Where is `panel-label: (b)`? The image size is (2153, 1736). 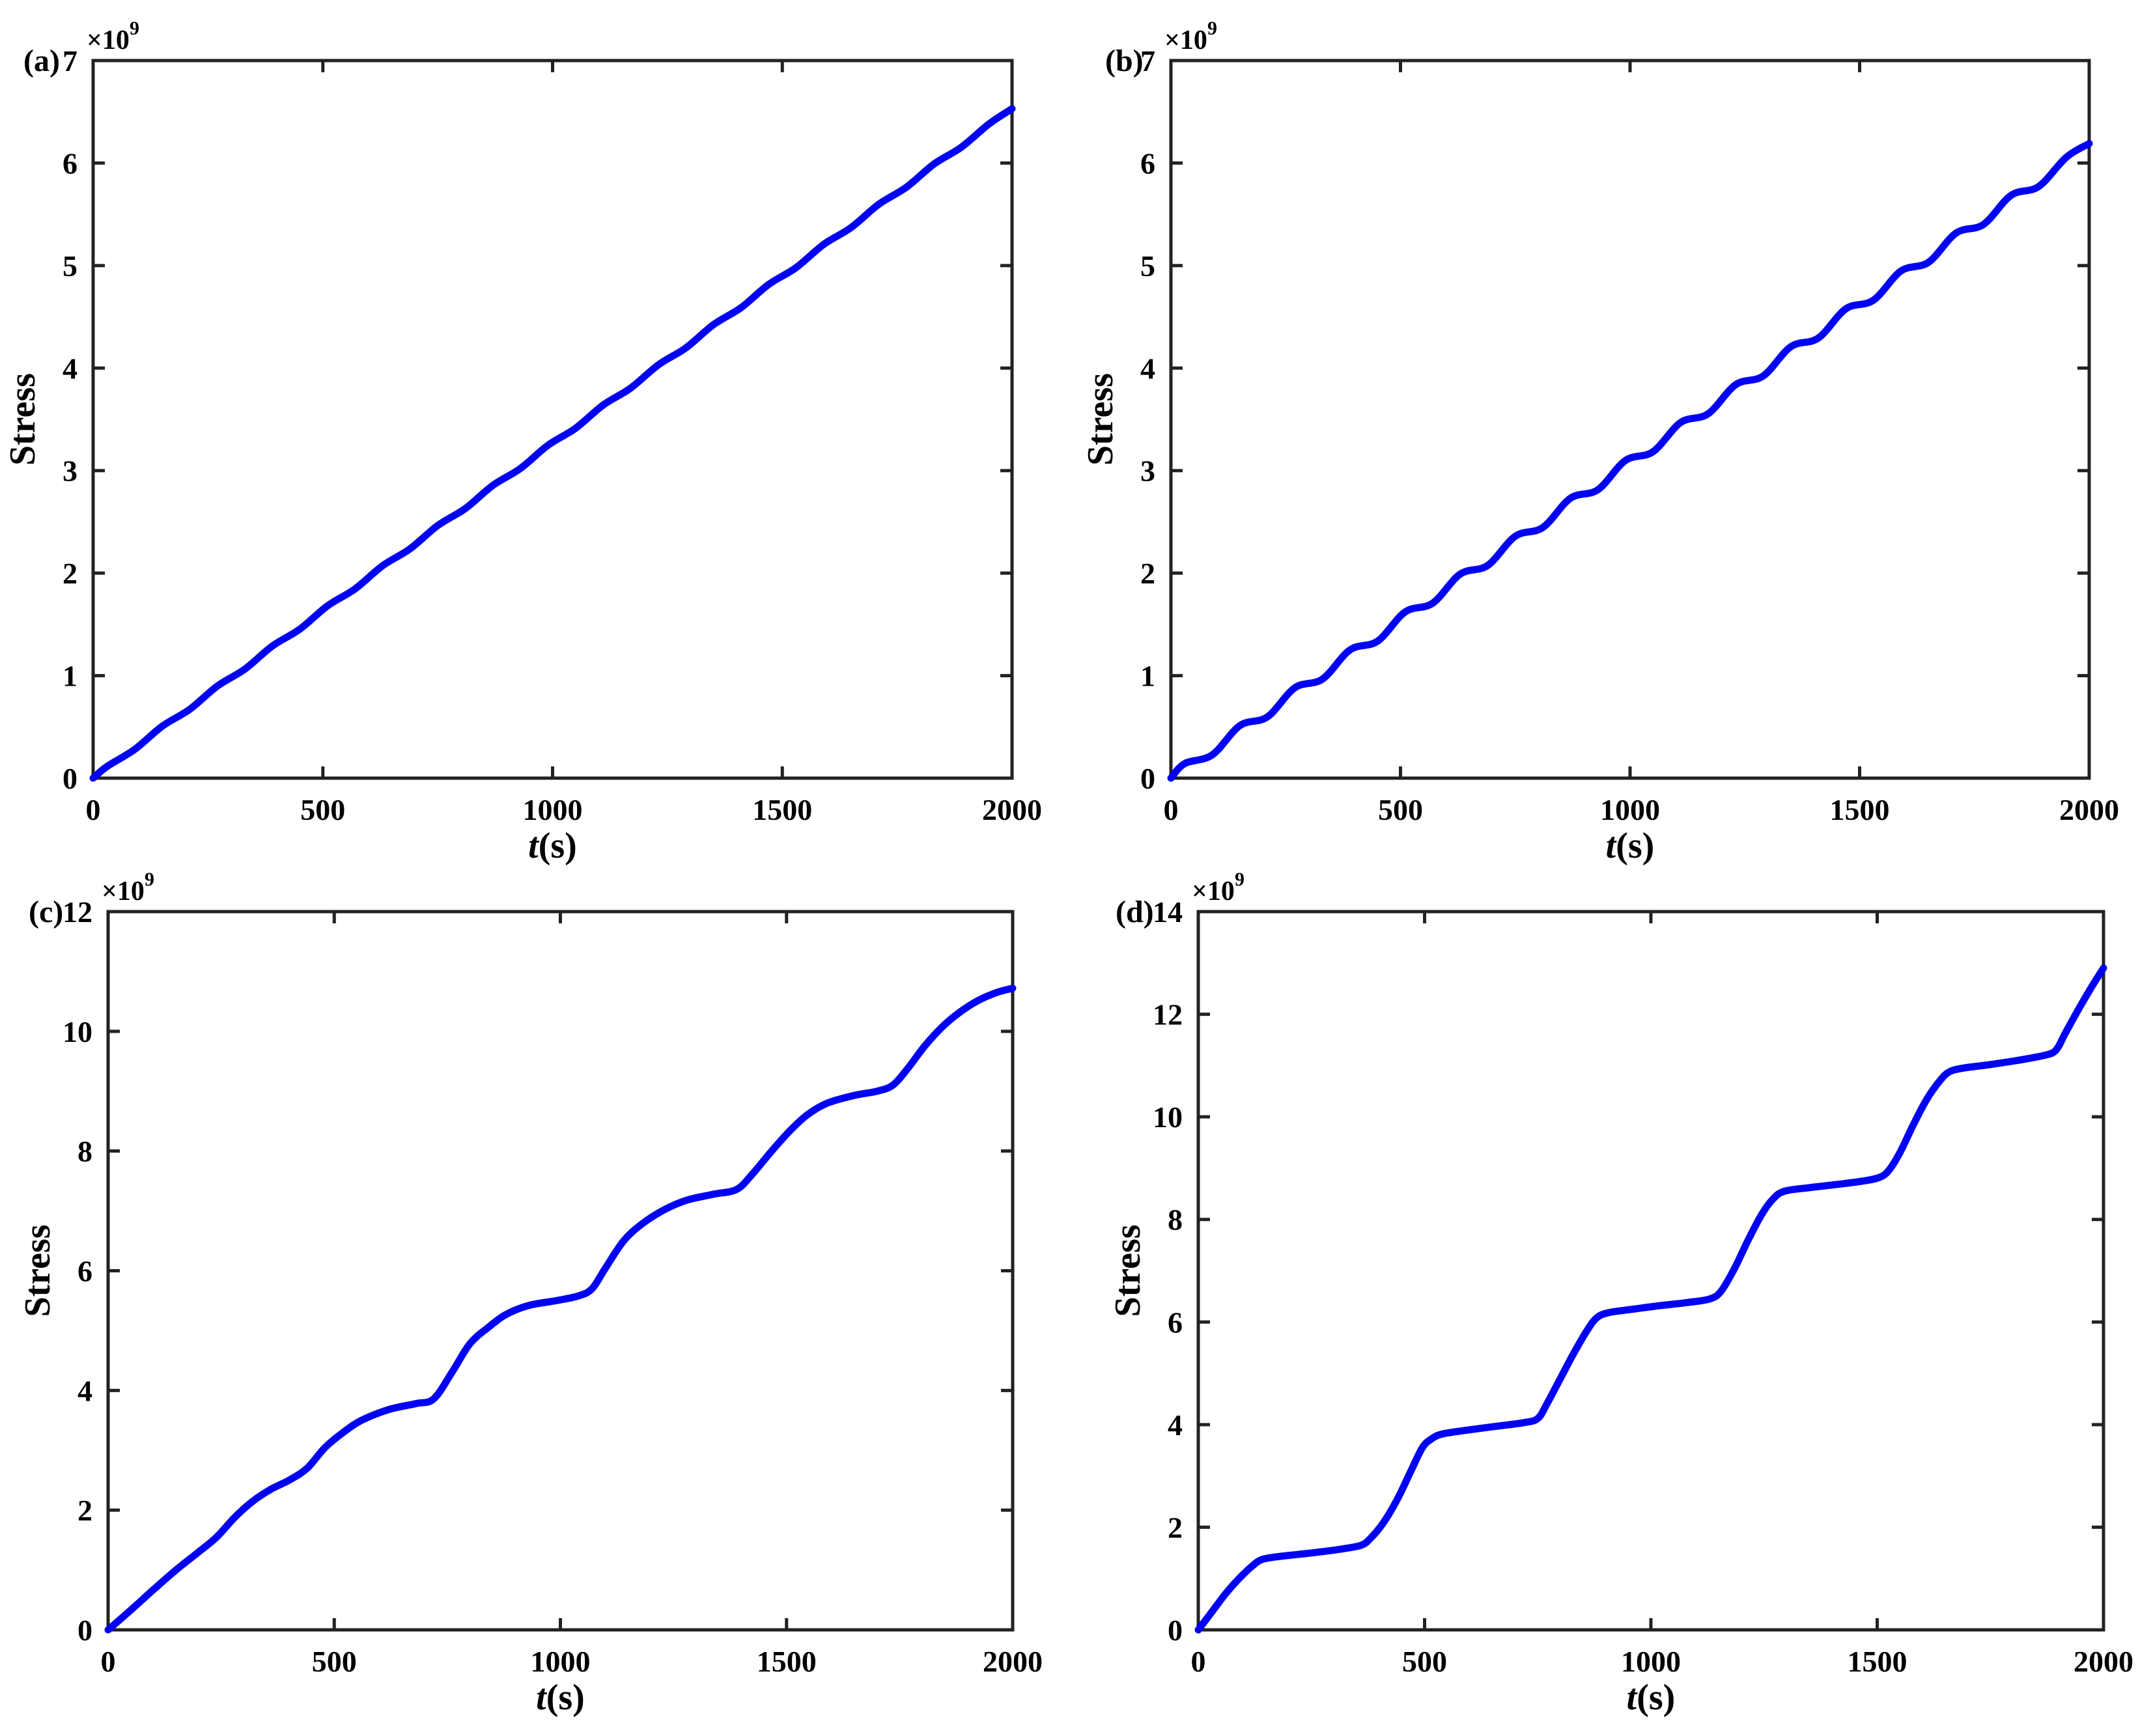
panel-label: (b) is located at coordinates (1124, 61).